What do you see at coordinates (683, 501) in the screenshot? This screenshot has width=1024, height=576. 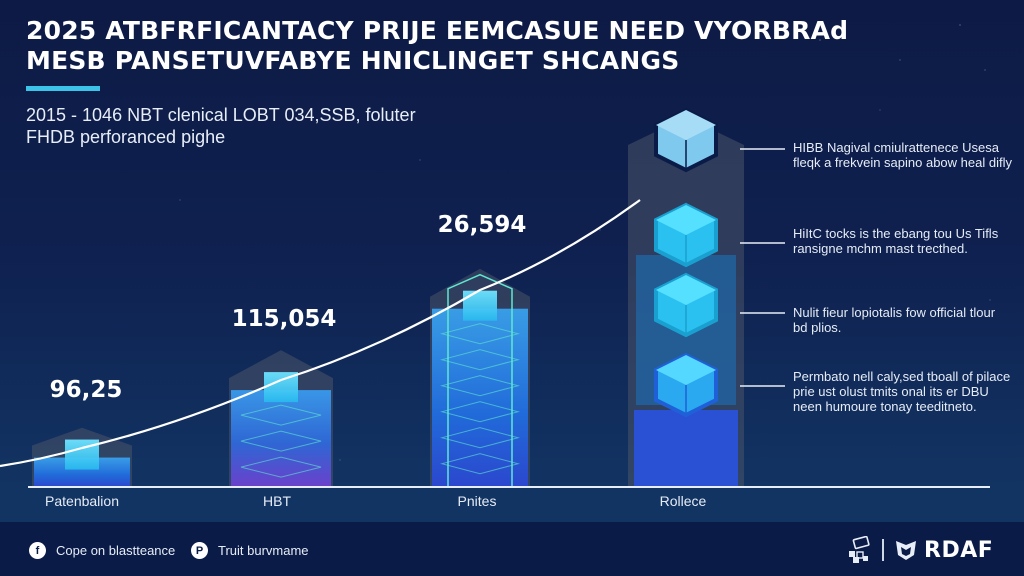 I see `category-label: Rollece` at bounding box center [683, 501].